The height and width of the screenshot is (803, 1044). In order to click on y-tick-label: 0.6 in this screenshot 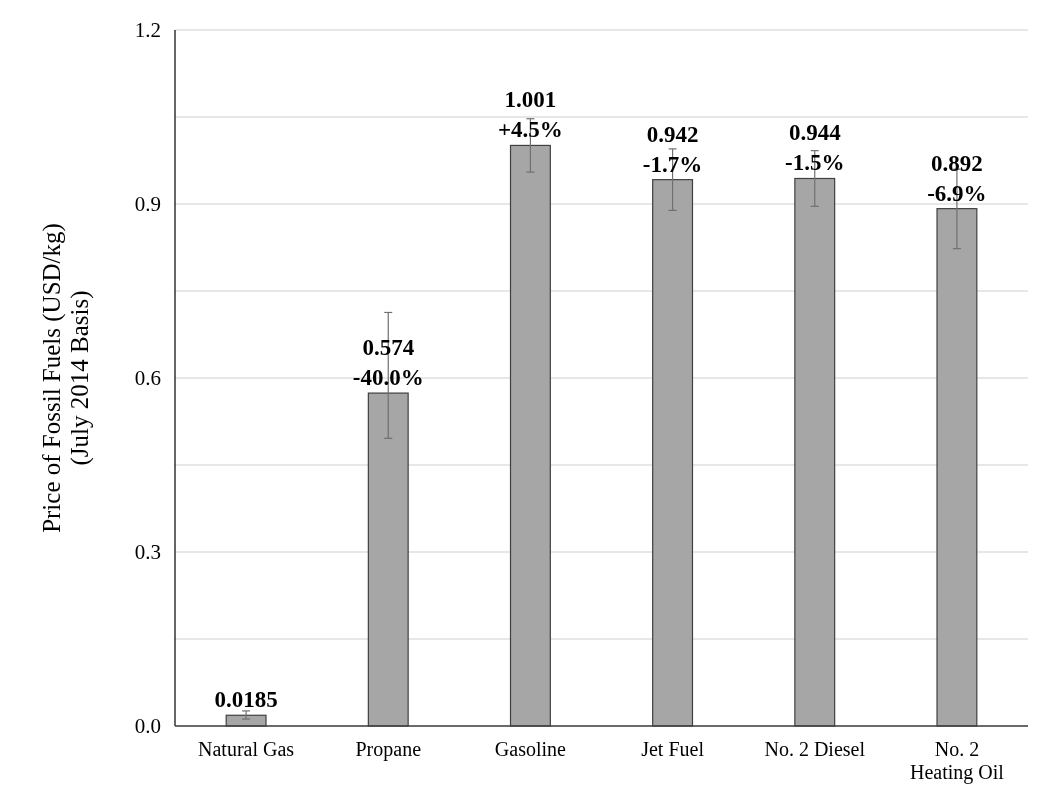, I will do `click(147, 378)`.